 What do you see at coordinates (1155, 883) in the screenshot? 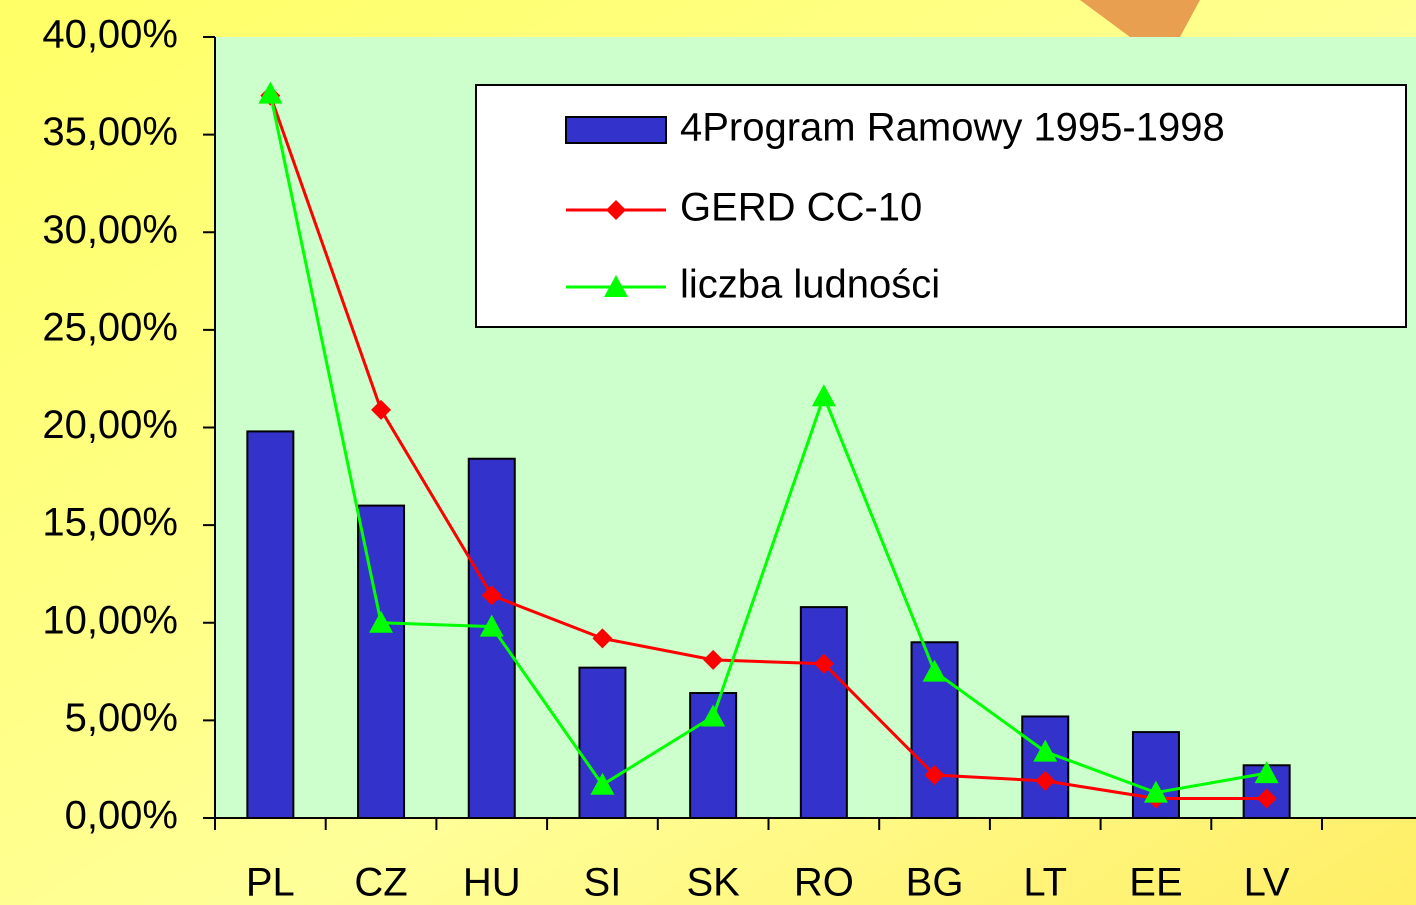
I see `x-tick-label: EE` at bounding box center [1155, 883].